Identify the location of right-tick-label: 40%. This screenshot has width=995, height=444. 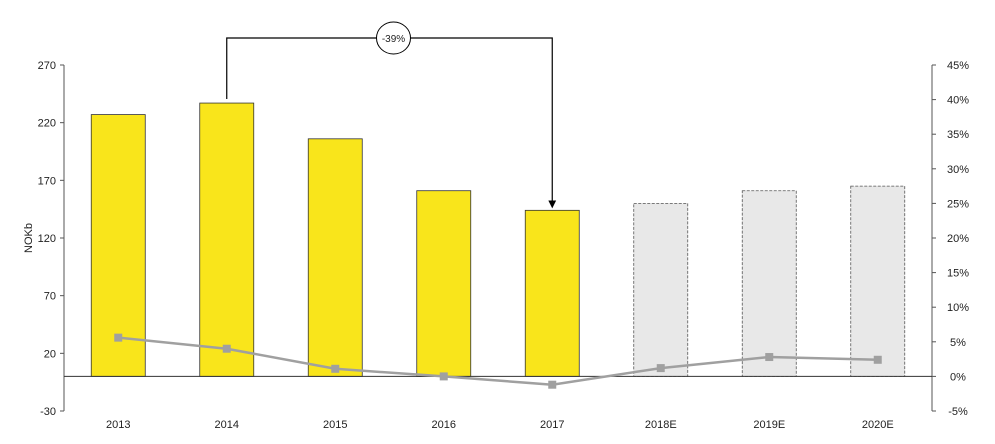
(958, 101).